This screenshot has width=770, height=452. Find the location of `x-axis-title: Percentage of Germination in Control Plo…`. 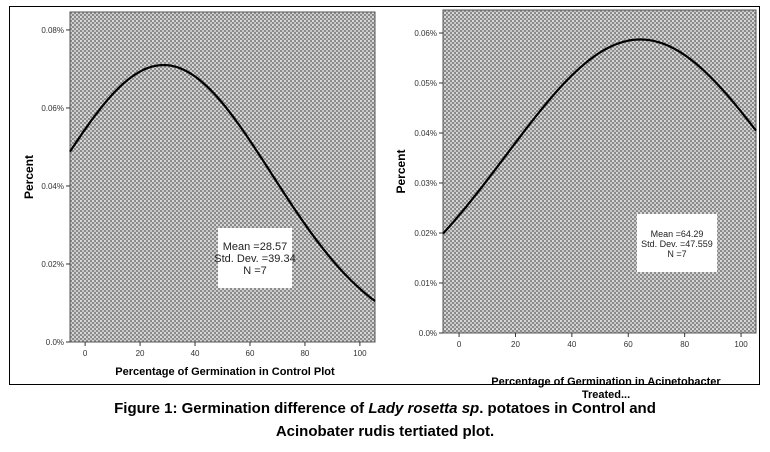

x-axis-title: Percentage of Germination in Control Plo… is located at coordinates (225, 372).